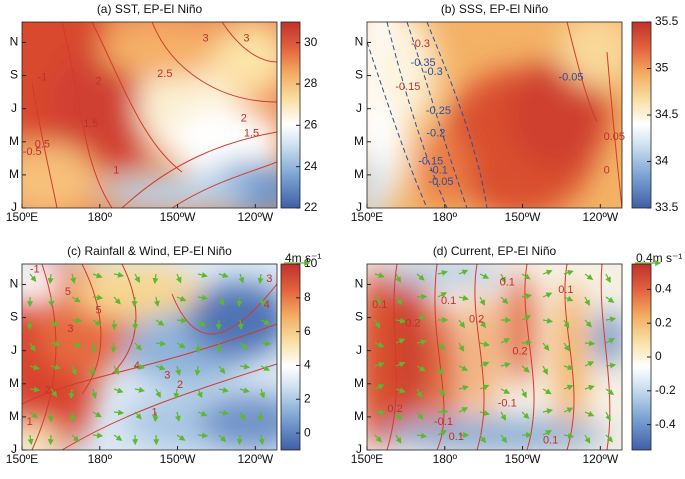  I want to click on contour-label: -0.15, so click(407, 87).